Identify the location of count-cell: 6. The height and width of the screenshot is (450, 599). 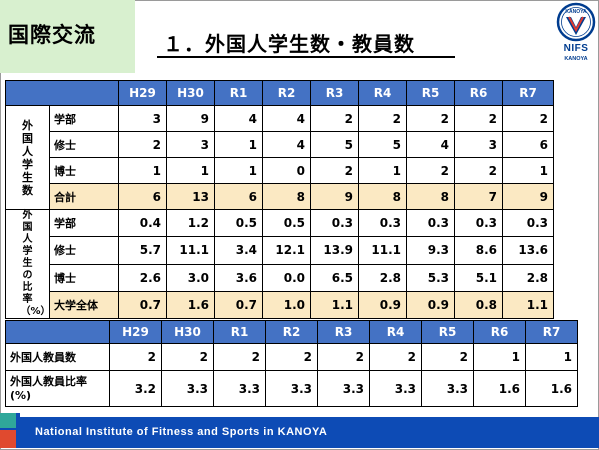
(528, 144).